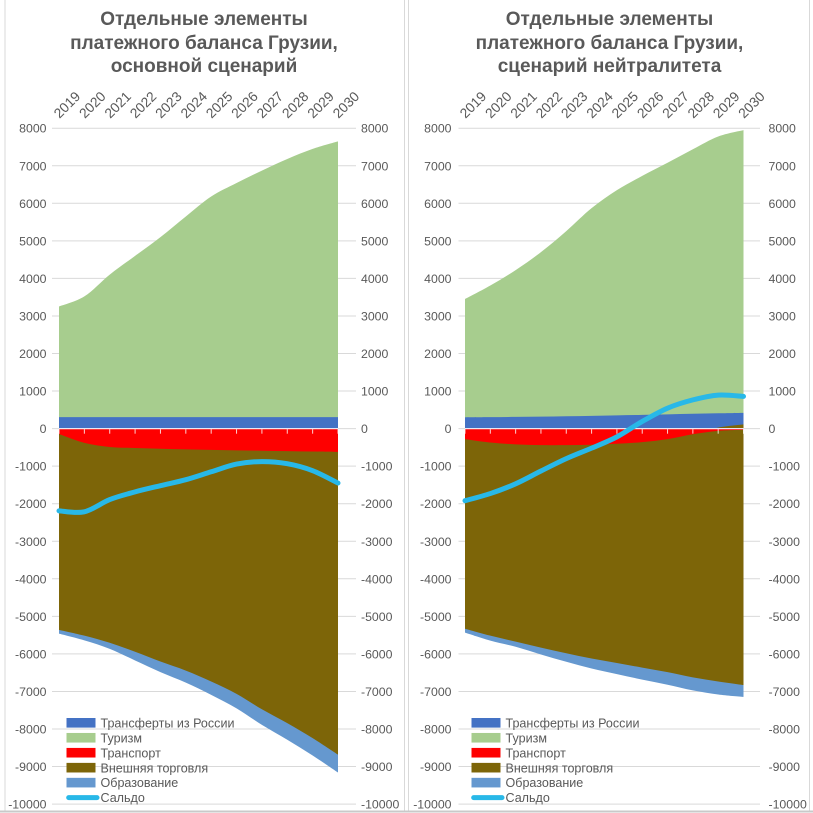 The height and width of the screenshot is (813, 813). What do you see at coordinates (473, 105) in the screenshot?
I see `svg-text: 2019` at bounding box center [473, 105].